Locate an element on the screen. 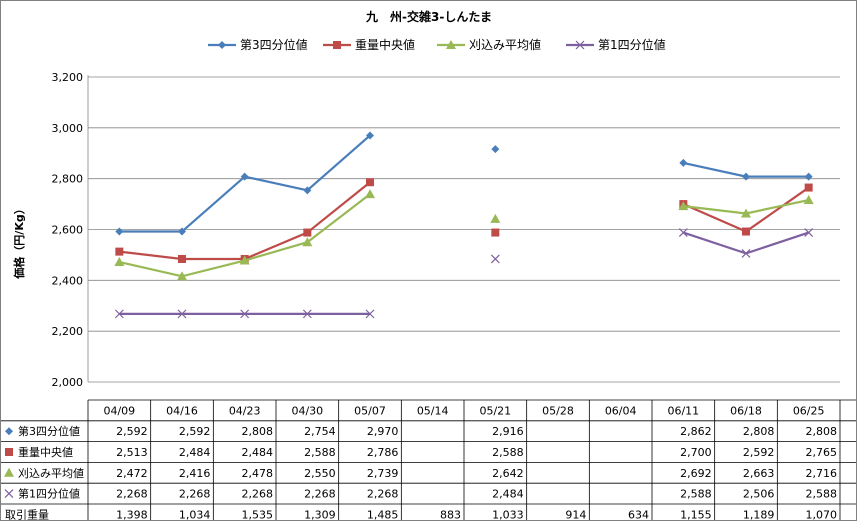 The height and width of the screenshot is (521, 857). volume-label: 914 is located at coordinates (575, 514).